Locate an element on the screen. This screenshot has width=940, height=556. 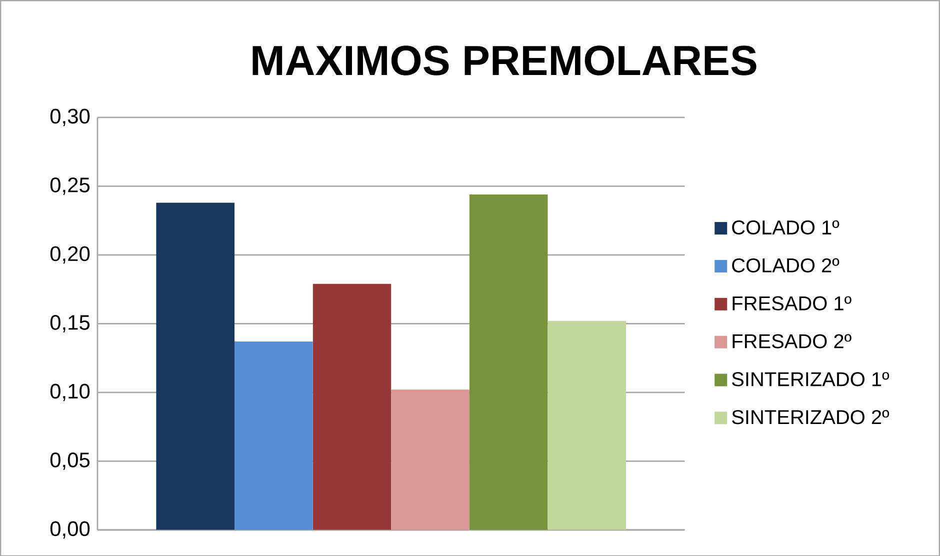
y-tick-label: 0,05 is located at coordinates (70, 461).